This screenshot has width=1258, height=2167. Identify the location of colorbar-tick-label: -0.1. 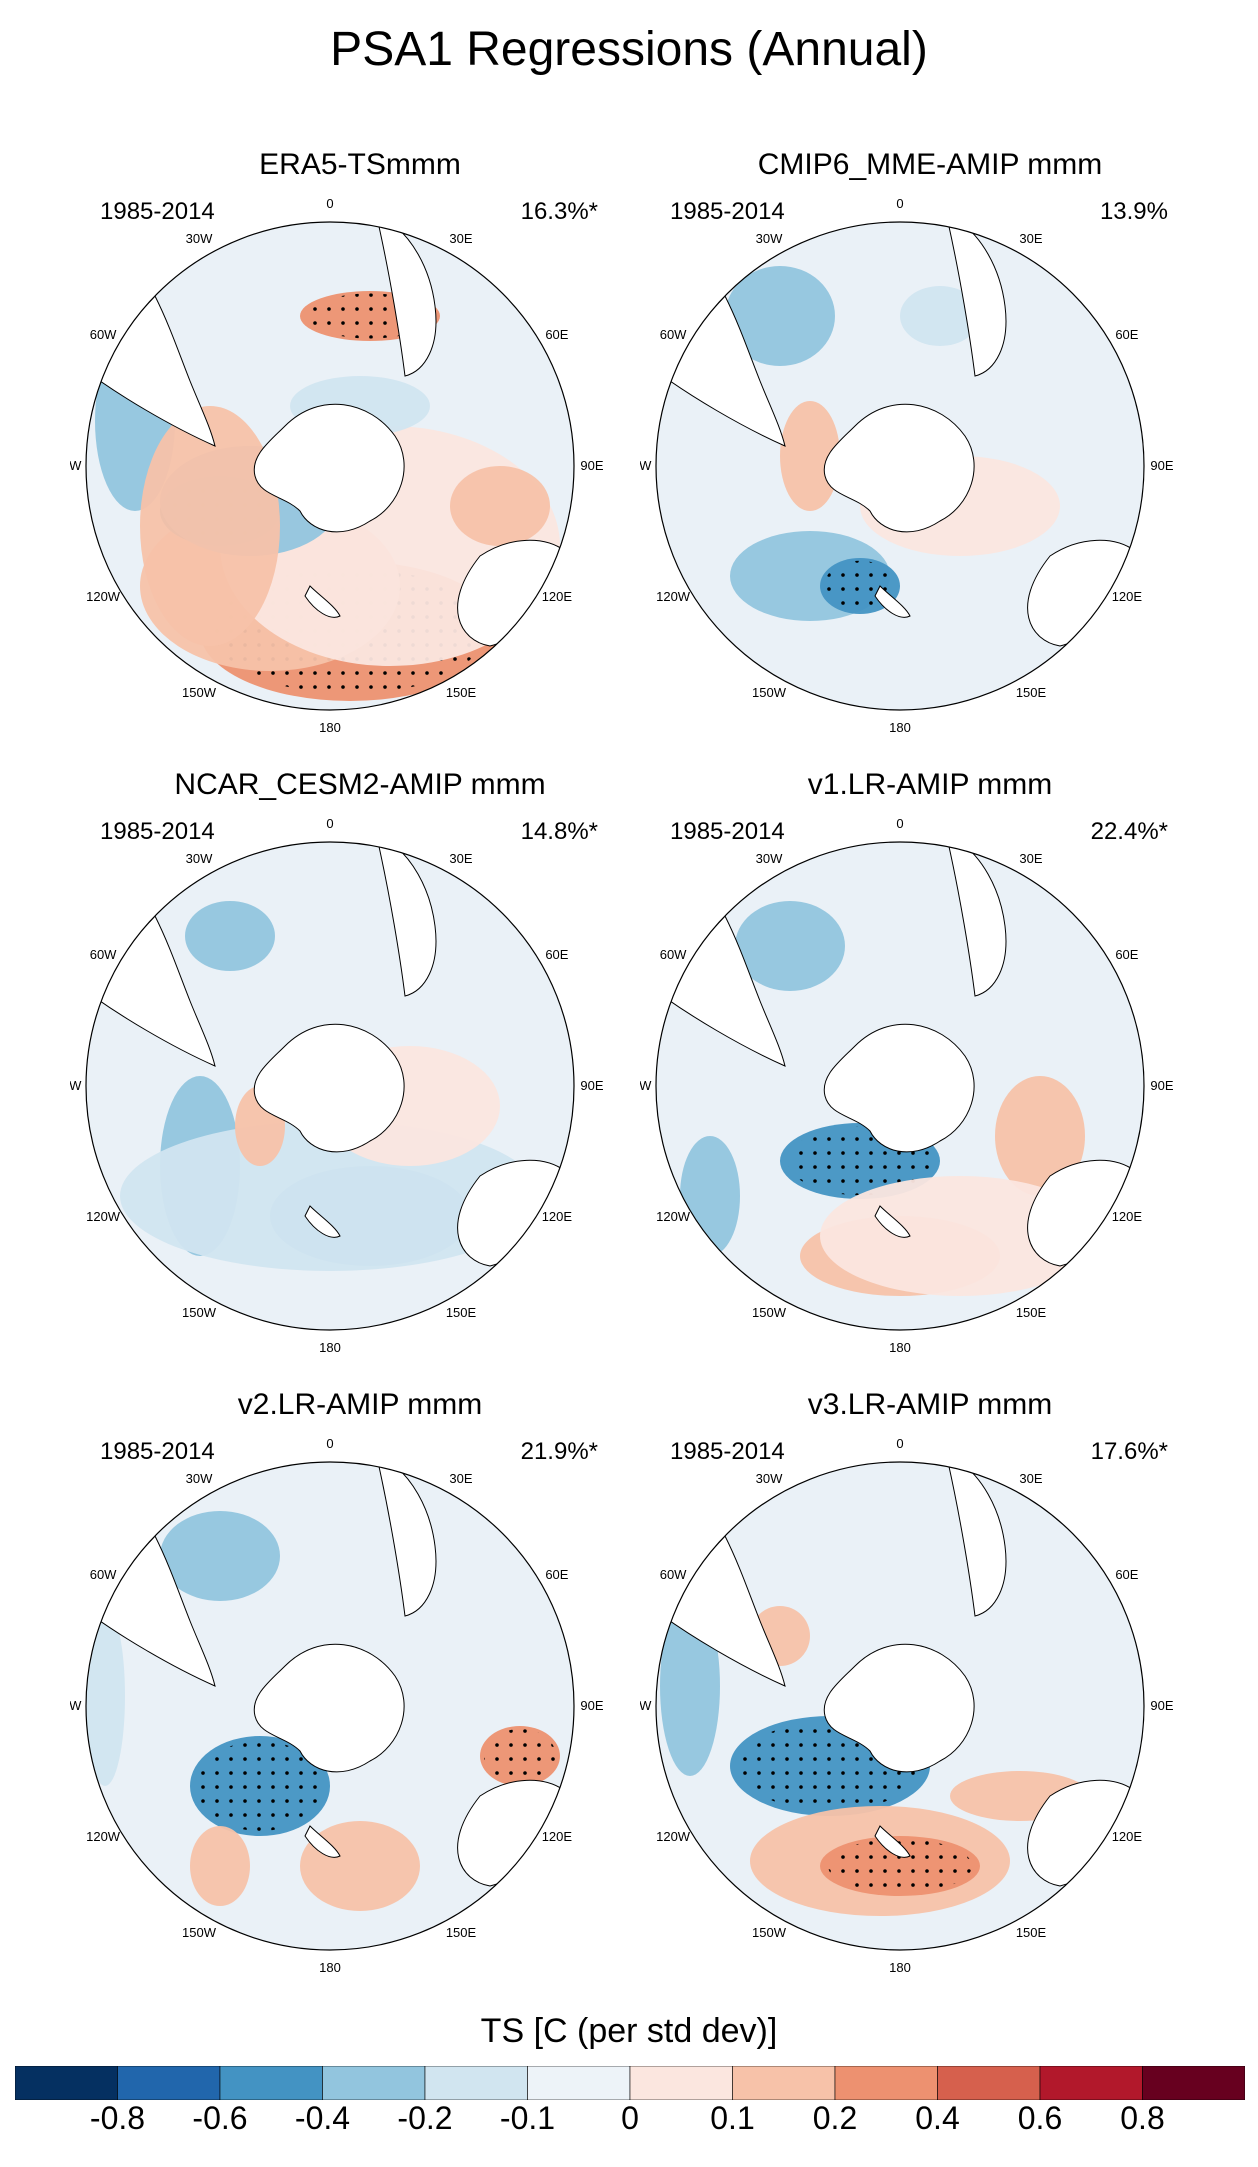
(527, 2118).